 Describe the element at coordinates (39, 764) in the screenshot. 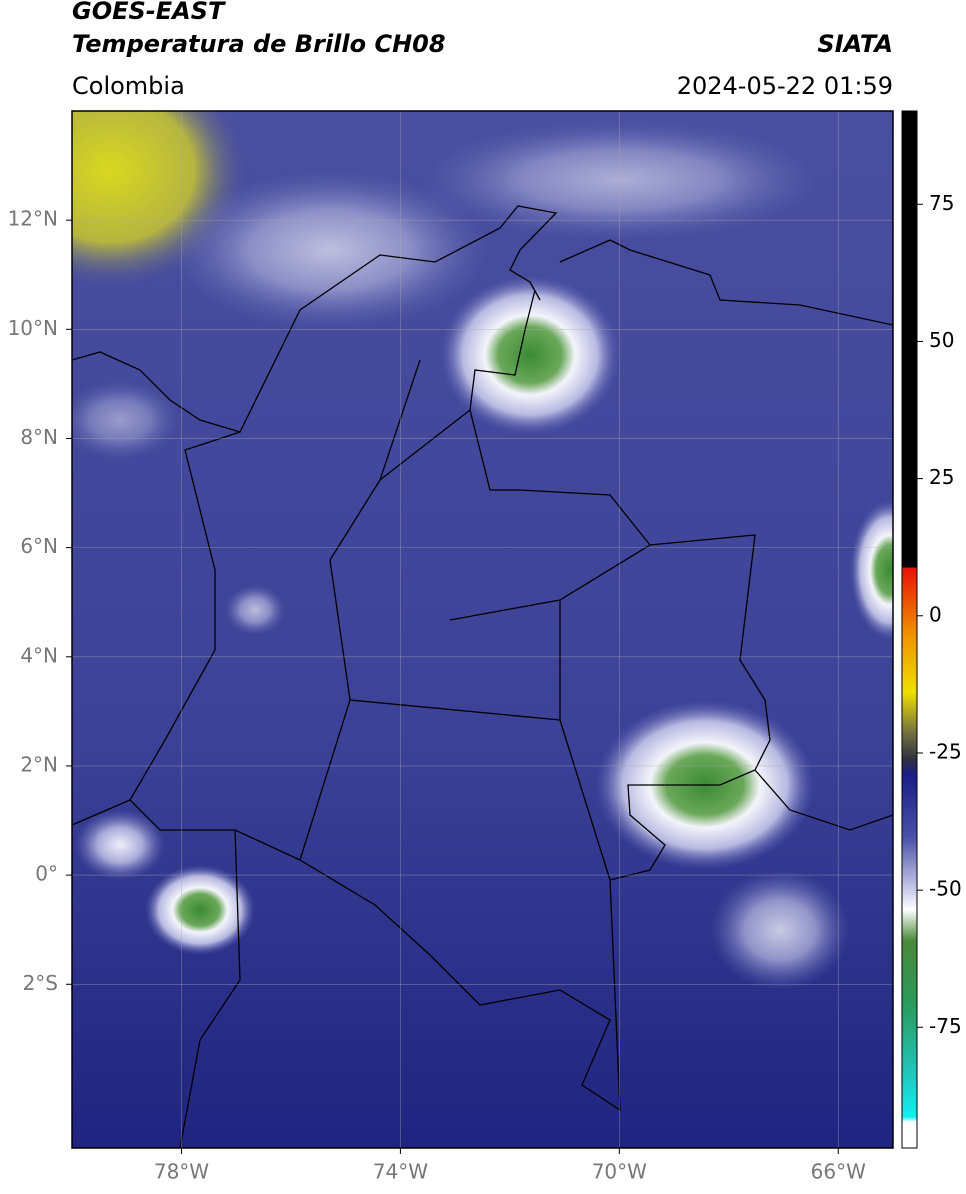

I see `lat-tick-label: 2°N` at that location.